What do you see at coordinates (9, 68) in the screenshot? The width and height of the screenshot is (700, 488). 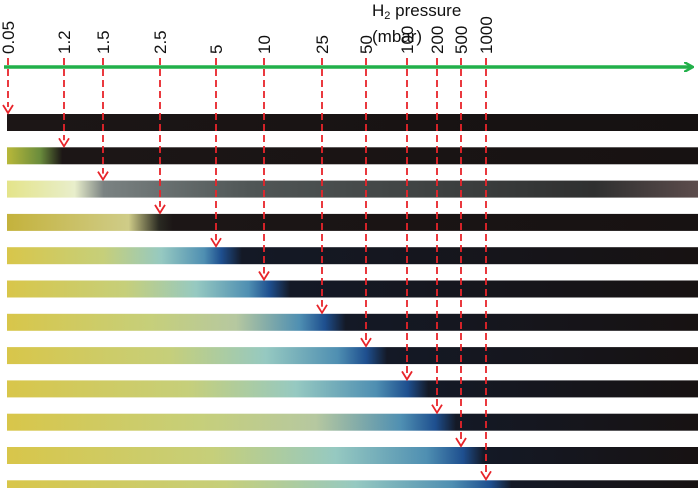 I see `pressure-marker-0.05: 0.05` at bounding box center [9, 68].